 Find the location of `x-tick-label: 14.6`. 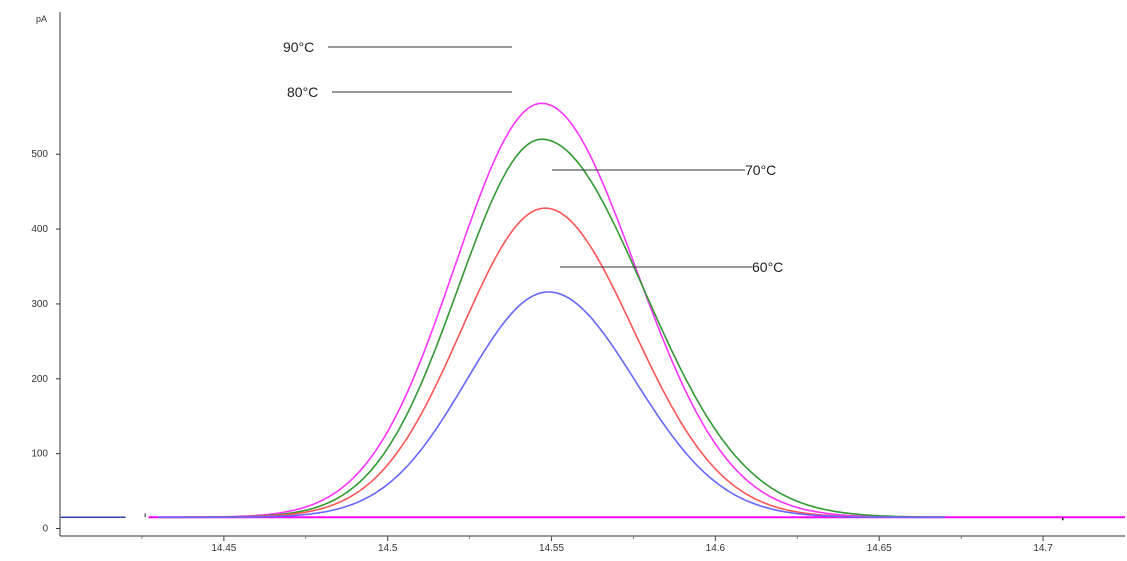

x-tick-label: 14.6 is located at coordinates (716, 548).